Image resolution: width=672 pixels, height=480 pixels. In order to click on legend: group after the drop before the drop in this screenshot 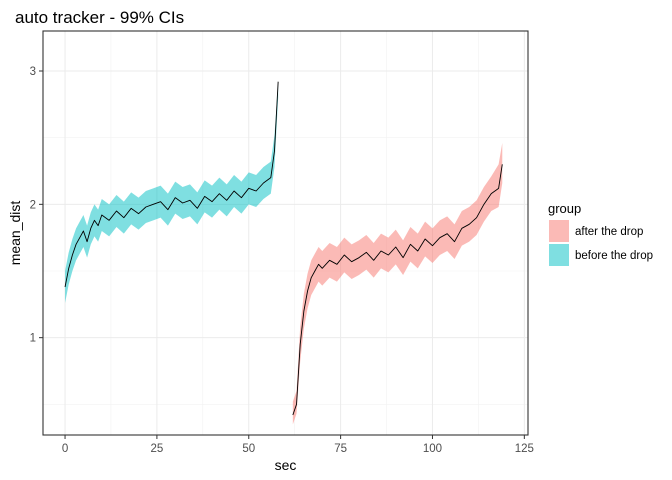, I will do `click(600, 233)`.